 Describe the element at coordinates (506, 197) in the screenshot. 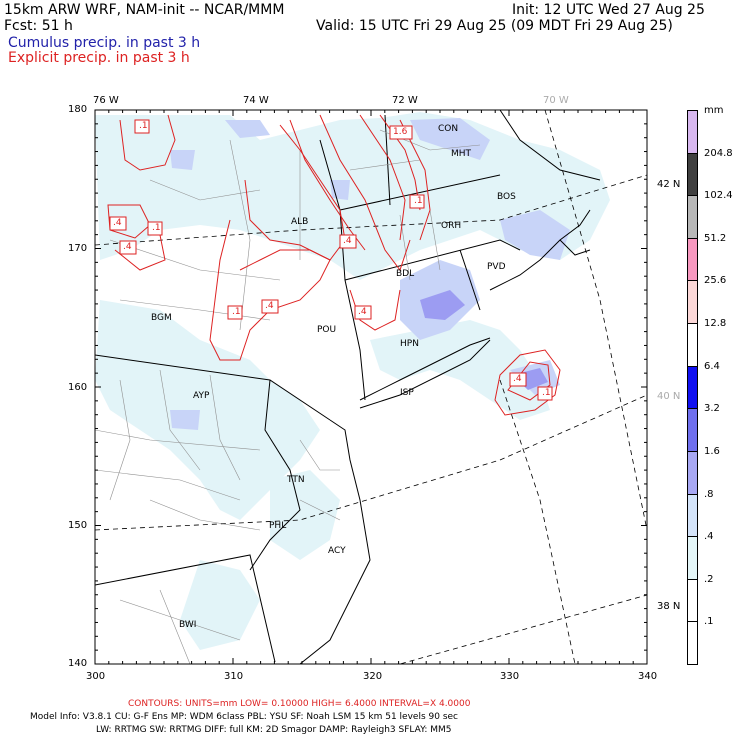

I see `station-label: BOS` at that location.